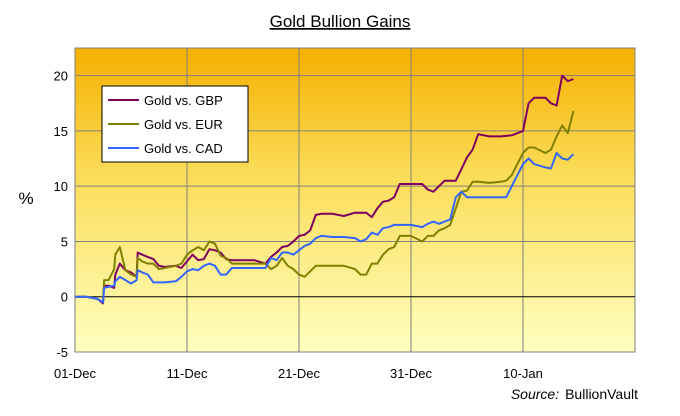 This screenshot has width=680, height=416. Describe the element at coordinates (183, 124) in the screenshot. I see `legend-label-eur: Gold vs. EUR` at that location.